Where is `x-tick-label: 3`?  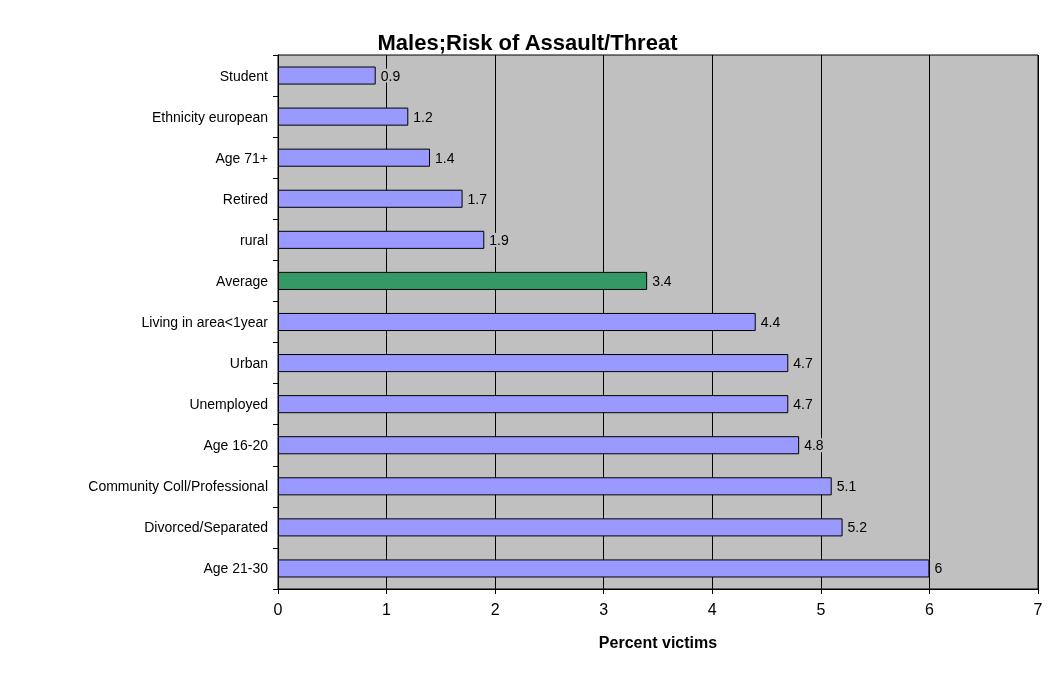 x-tick-label: 3 is located at coordinates (604, 609).